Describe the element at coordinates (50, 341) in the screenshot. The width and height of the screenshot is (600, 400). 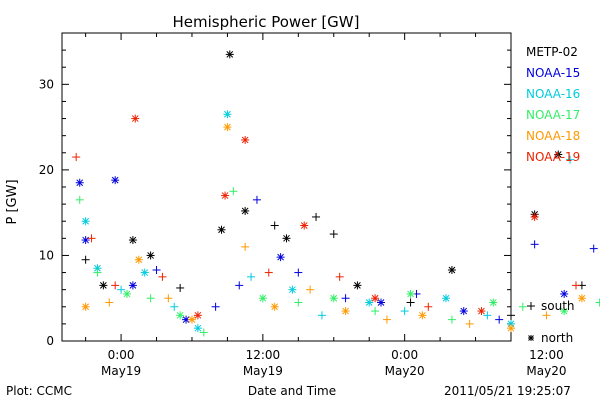
I see `y-tick-label: 0` at that location.